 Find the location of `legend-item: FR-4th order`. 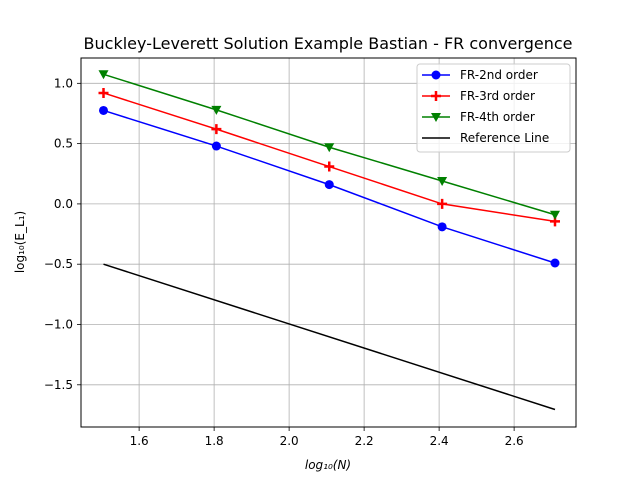

legend-item: FR-4th order is located at coordinates (478, 117).